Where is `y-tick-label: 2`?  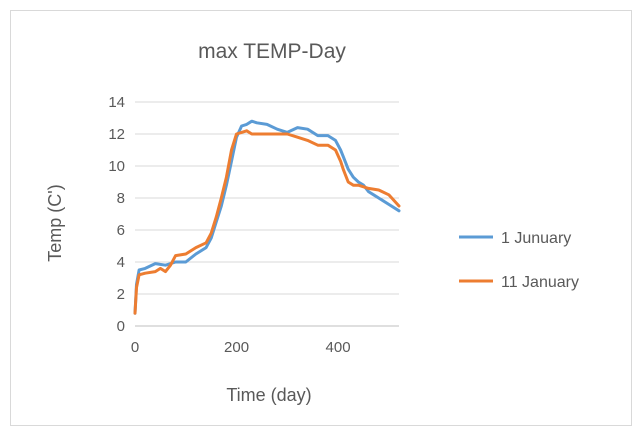
y-tick-label: 2 is located at coordinates (121, 294).